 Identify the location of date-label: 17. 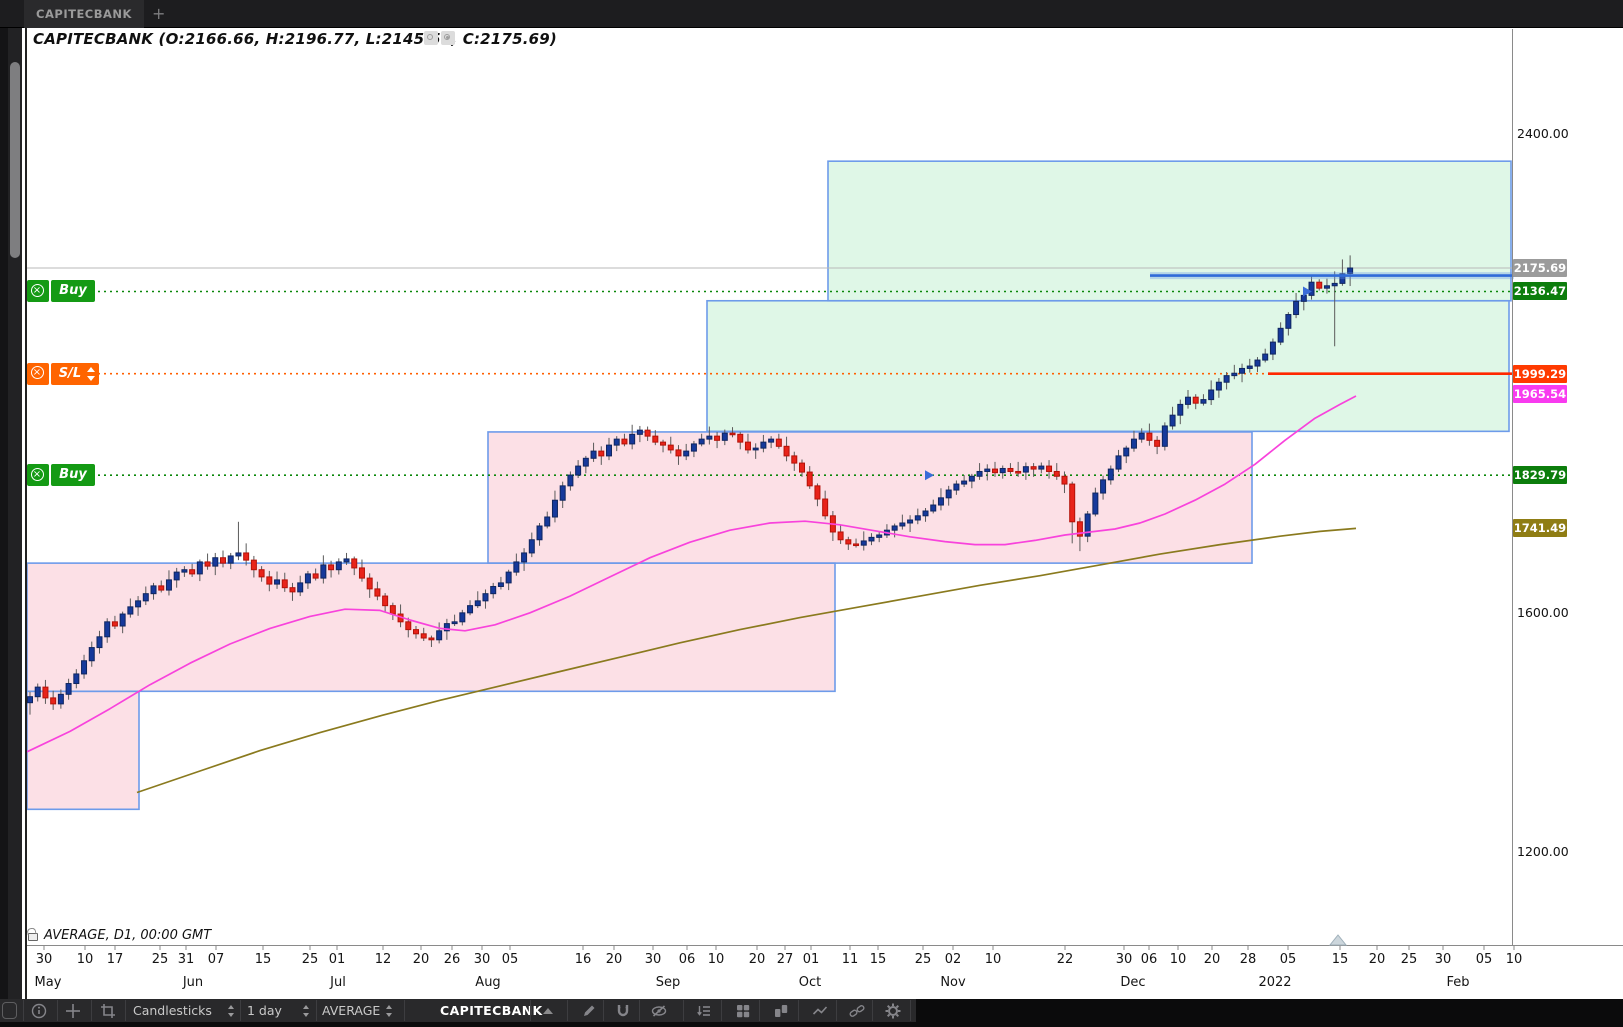
(115, 959).